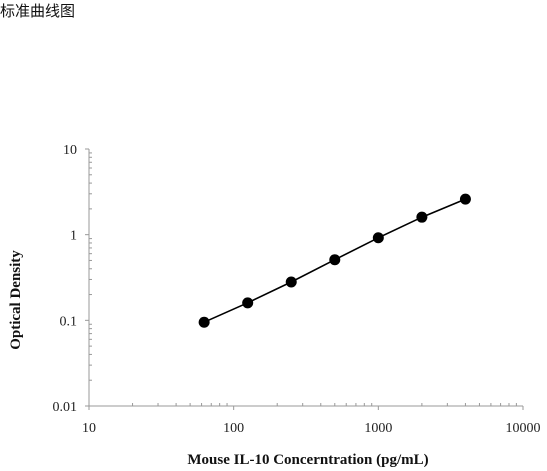  What do you see at coordinates (233, 428) in the screenshot?
I see `x-tick-label: 100` at bounding box center [233, 428].